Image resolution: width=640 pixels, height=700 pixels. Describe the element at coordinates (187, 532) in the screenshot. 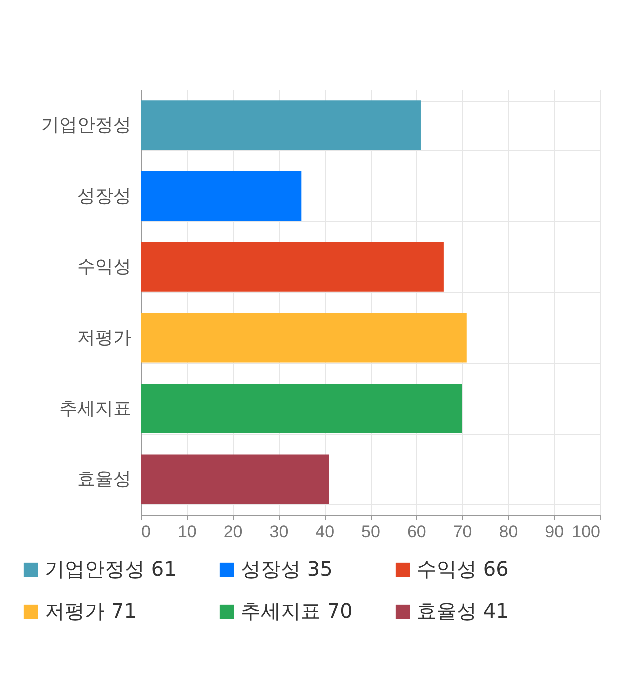

I see `x-tick-label: 10` at that location.